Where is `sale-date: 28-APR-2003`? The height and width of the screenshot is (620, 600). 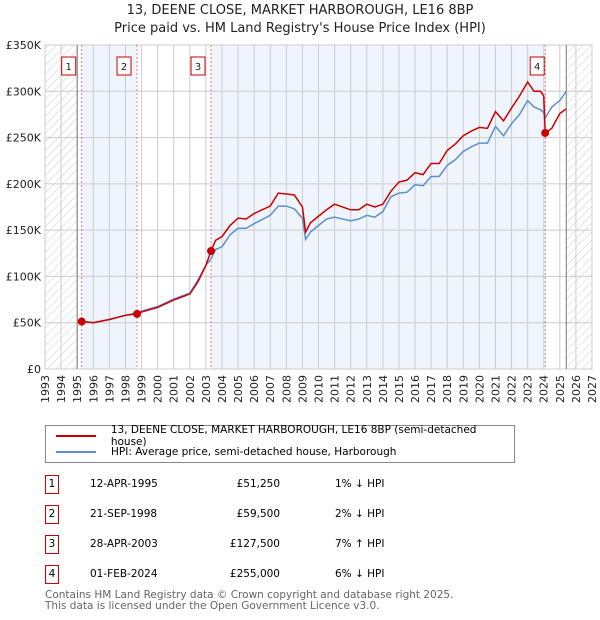
sale-date: 28-APR-2003 is located at coordinates (124, 544).